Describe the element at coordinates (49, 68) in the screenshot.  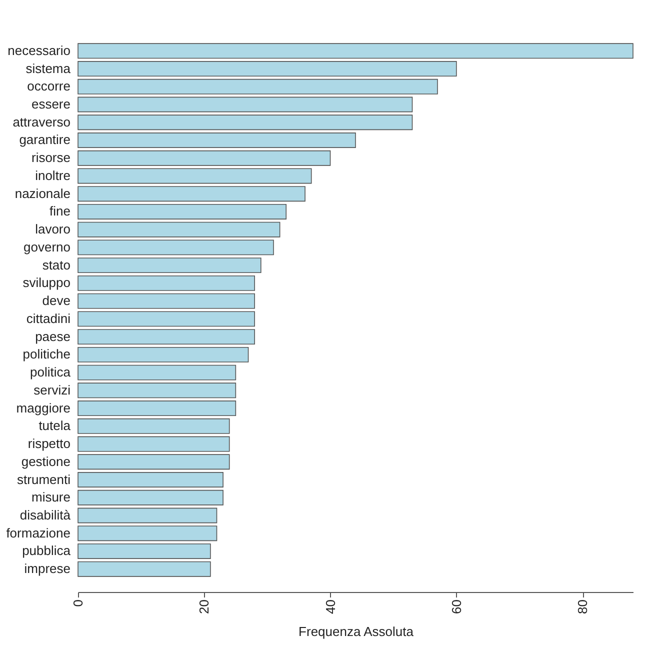
I see `y-tick-label: sistema` at that location.